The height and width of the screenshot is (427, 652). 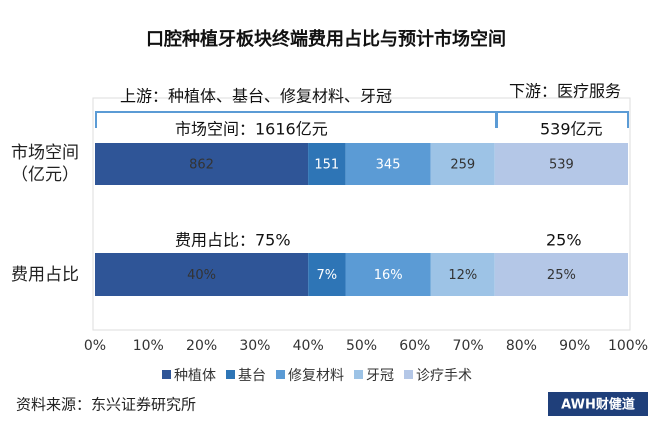 What do you see at coordinates (326, 39) in the screenshot?
I see `chart-title: 口腔种植牙板块终端费用占比与预计市场空间` at bounding box center [326, 39].